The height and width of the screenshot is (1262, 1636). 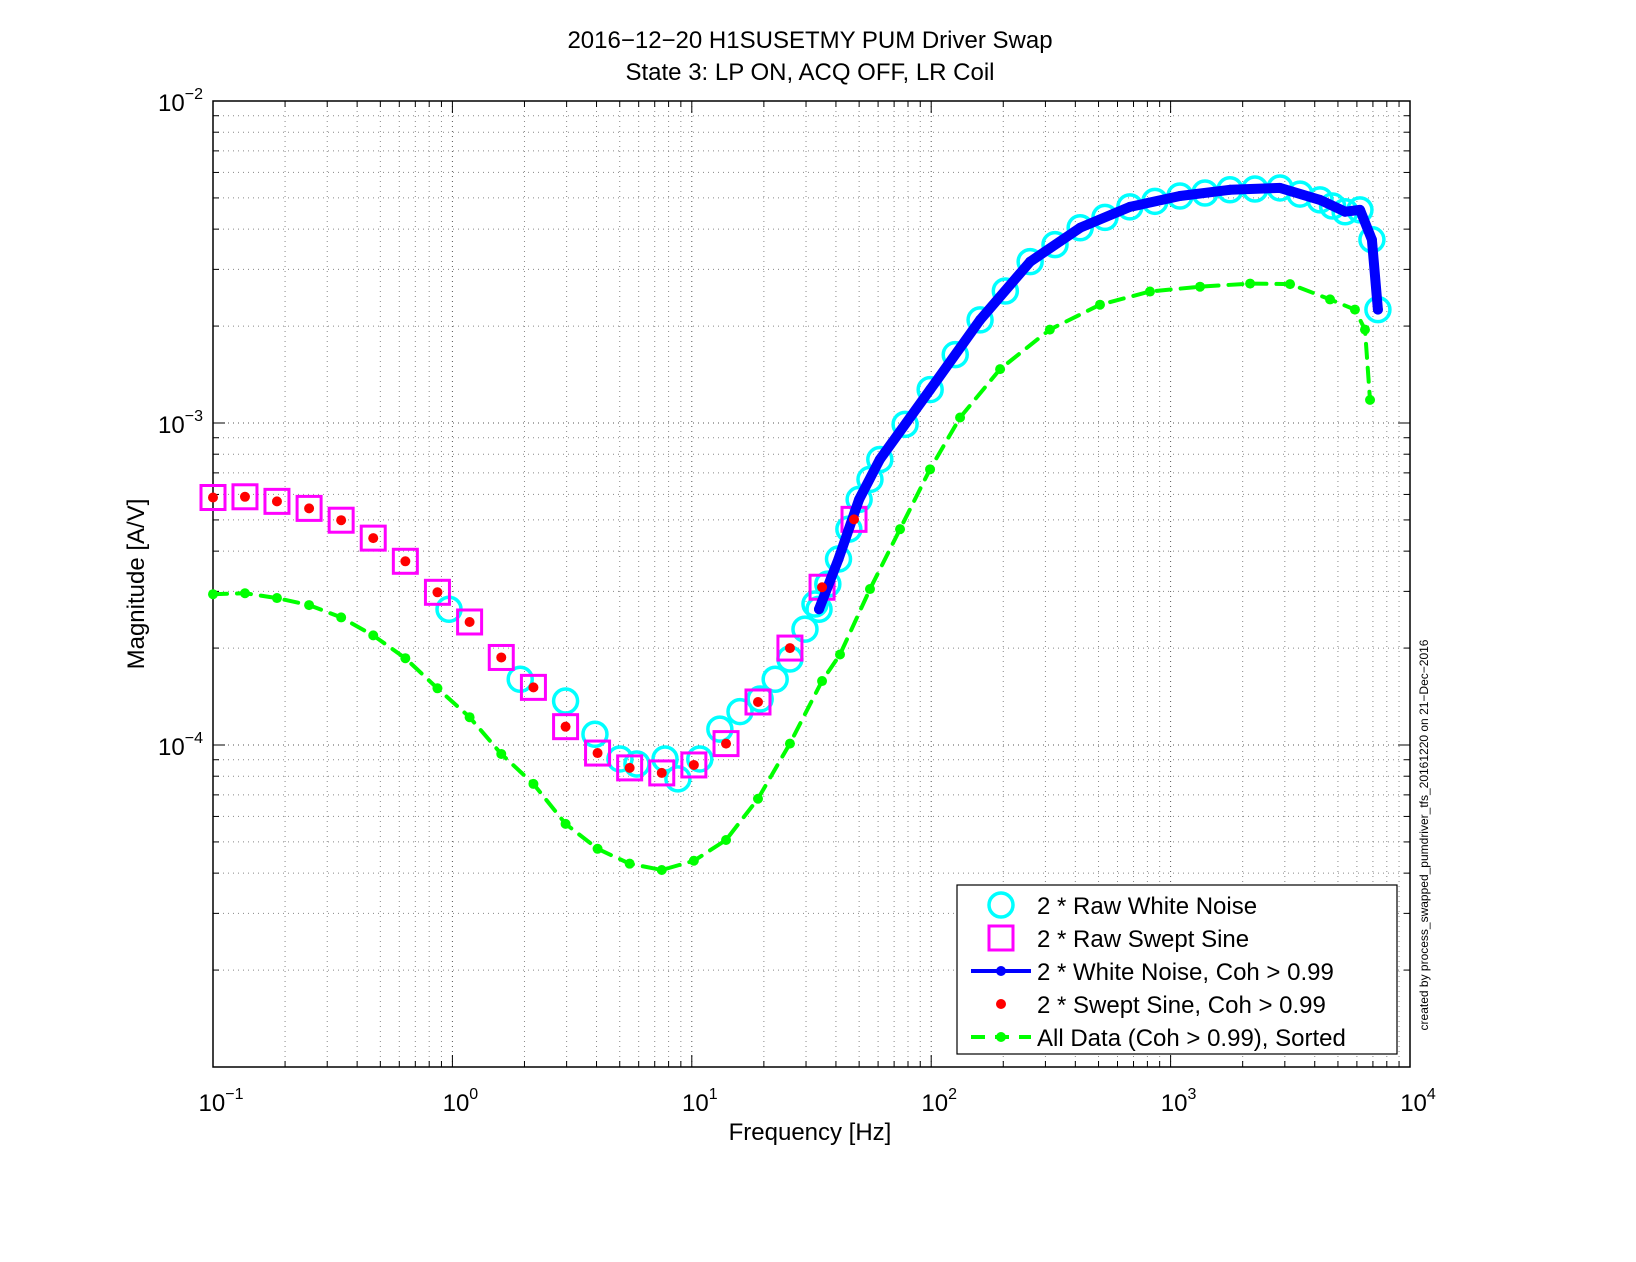 I want to click on x-axis-label: Frequency [Hz], so click(x=810, y=1132).